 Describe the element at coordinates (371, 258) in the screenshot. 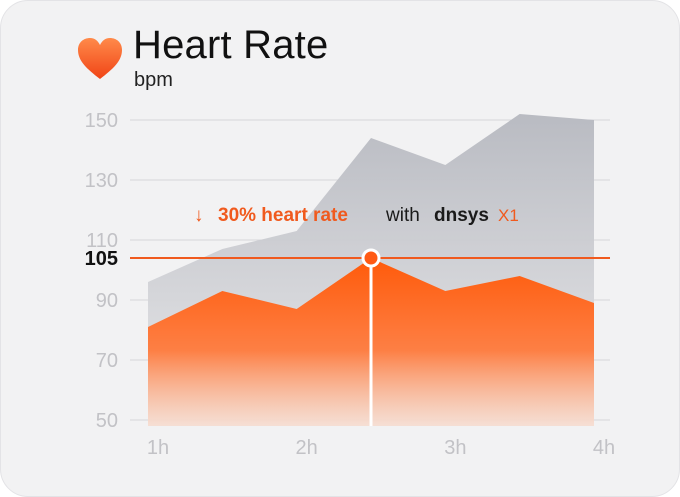

I see `highlight-point` at that location.